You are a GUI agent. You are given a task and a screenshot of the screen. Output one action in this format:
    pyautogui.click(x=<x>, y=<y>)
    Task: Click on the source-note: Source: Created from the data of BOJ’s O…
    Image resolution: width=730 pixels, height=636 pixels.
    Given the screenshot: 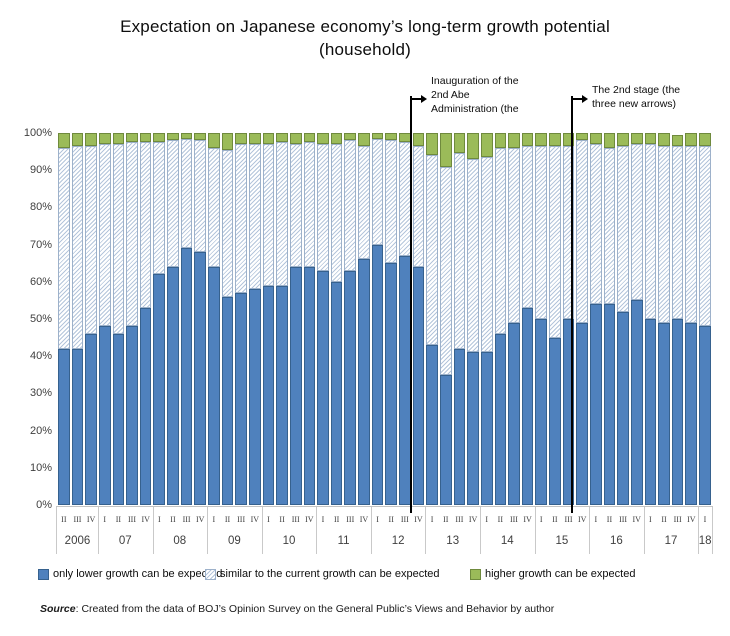 What is the action you would take?
    pyautogui.click(x=365, y=609)
    